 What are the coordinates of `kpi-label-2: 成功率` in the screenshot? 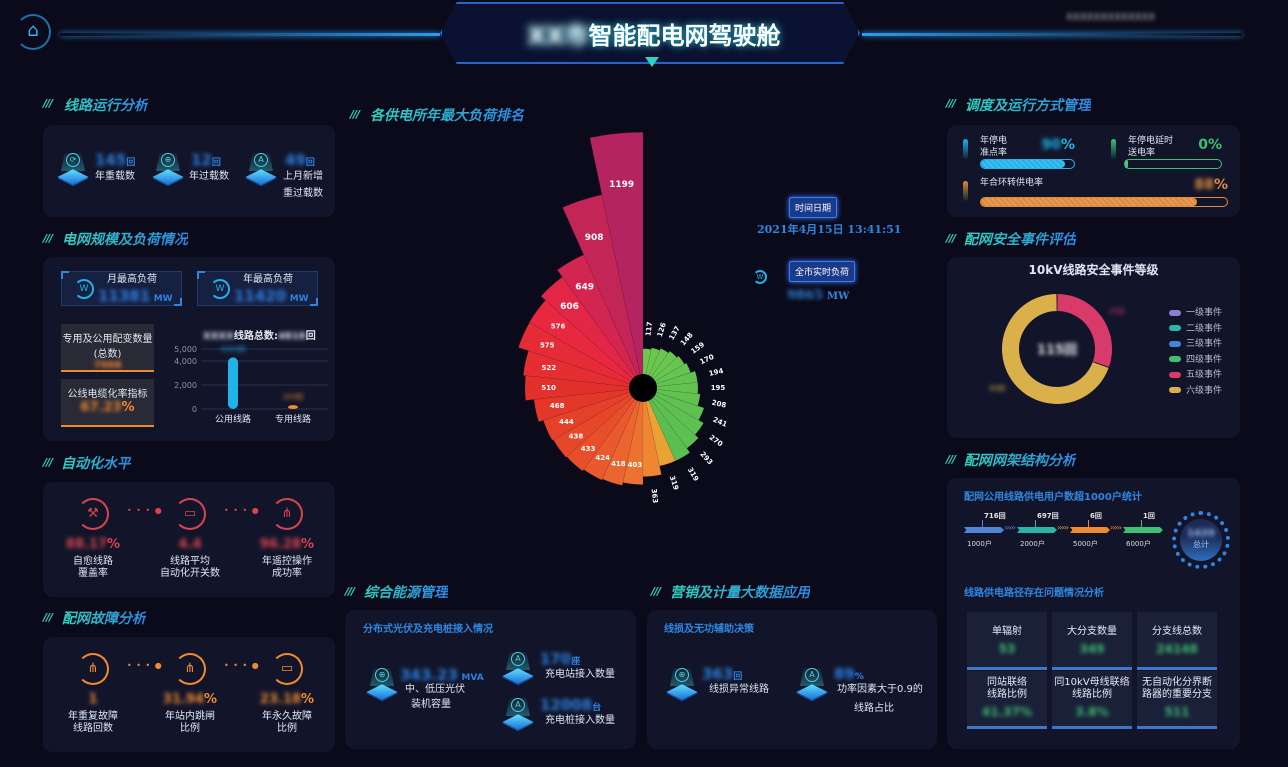 It's located at (287, 573).